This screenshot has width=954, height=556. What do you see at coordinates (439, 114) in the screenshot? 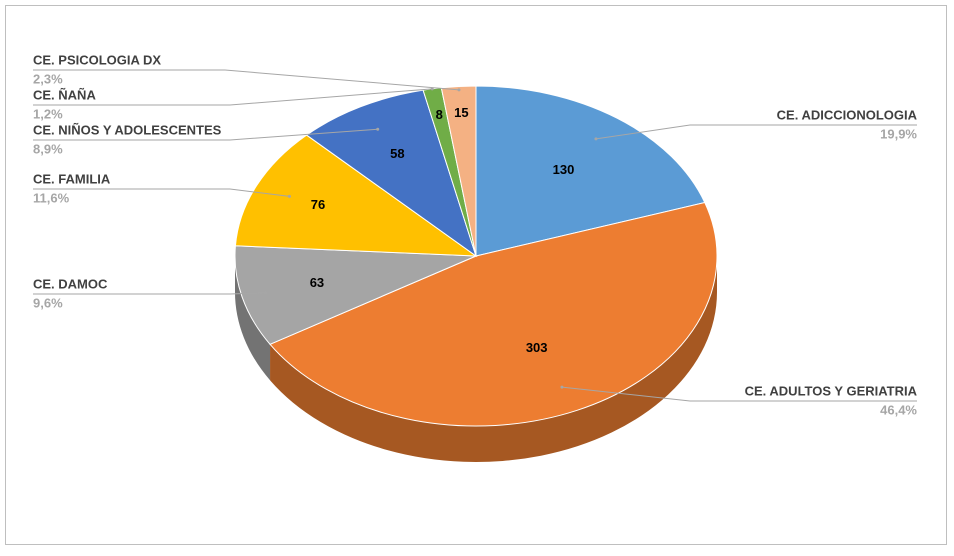
I see `data-label: 8` at bounding box center [439, 114].